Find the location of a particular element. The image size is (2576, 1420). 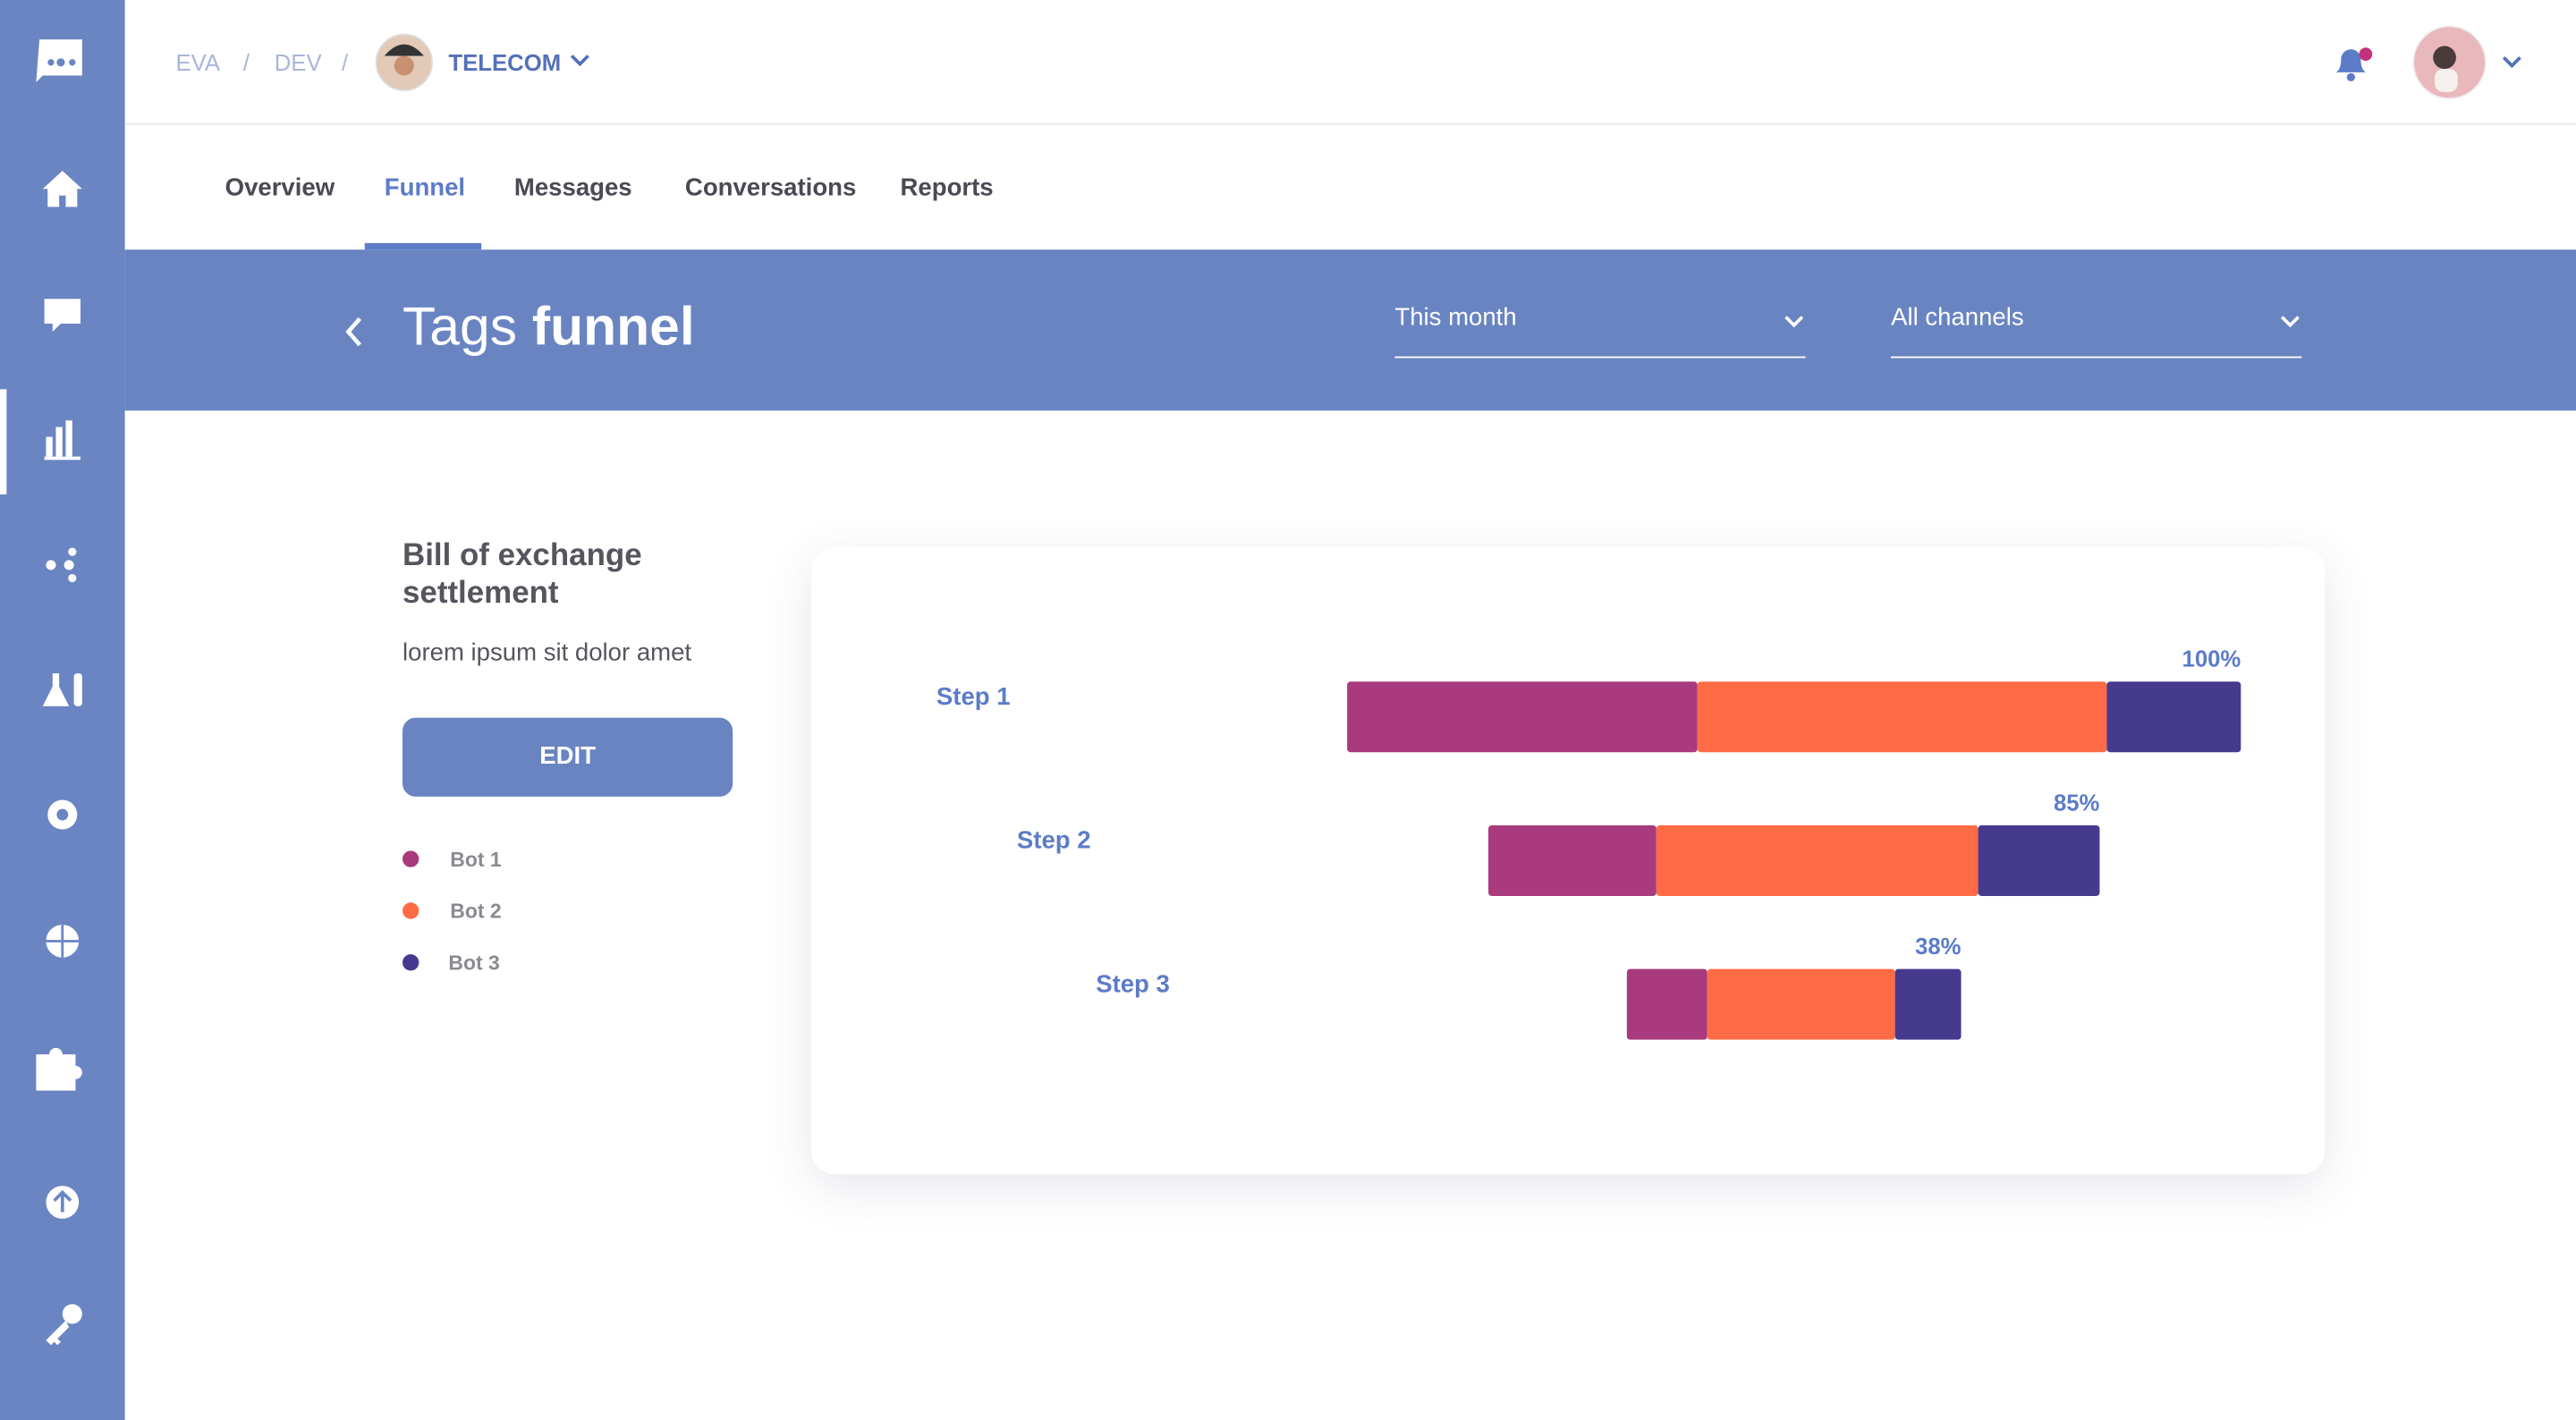

breadcrumb: DEV is located at coordinates (298, 63).